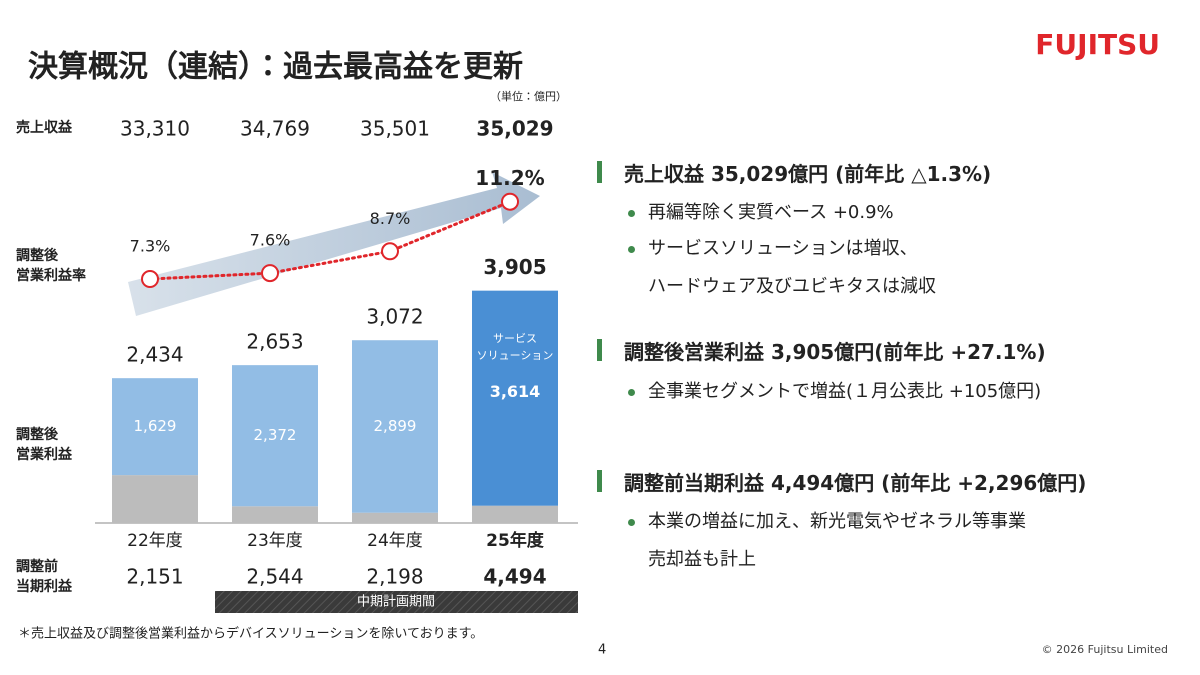 The height and width of the screenshot is (675, 1200). I want to click on category-label: 22年度, so click(155, 541).